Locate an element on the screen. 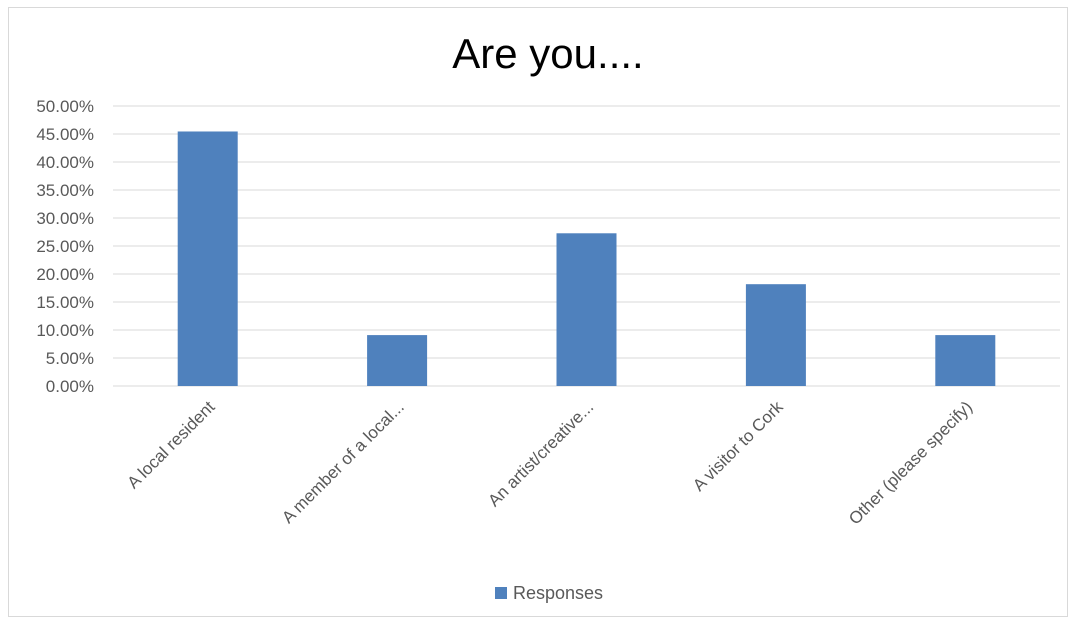 The width and height of the screenshot is (1077, 621). y-tick-label: 10.00% is located at coordinates (65, 330).